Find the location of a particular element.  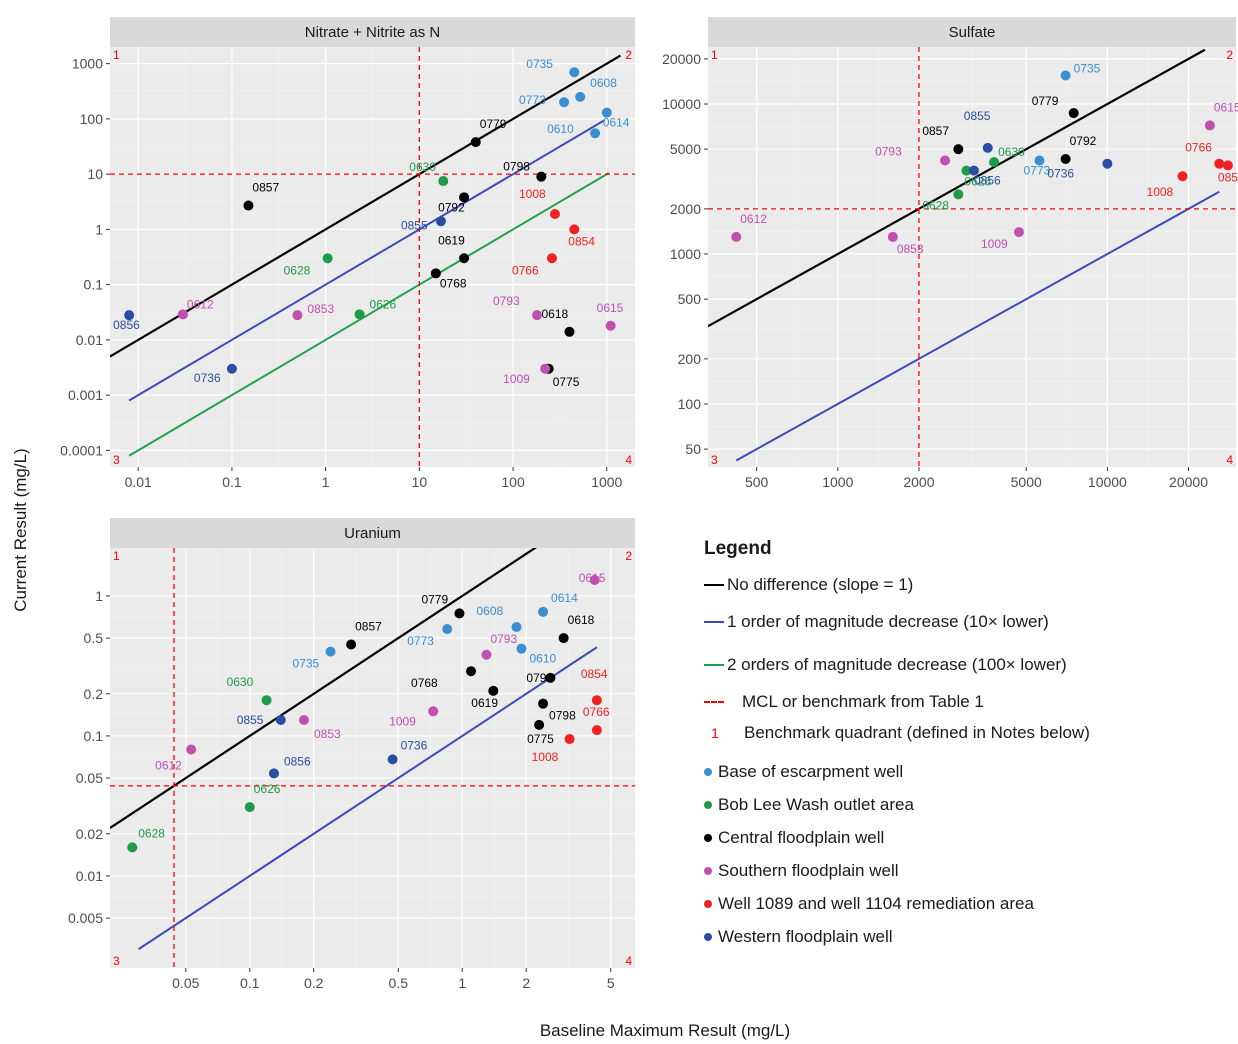

x-tick-label: 500 is located at coordinates (757, 482).